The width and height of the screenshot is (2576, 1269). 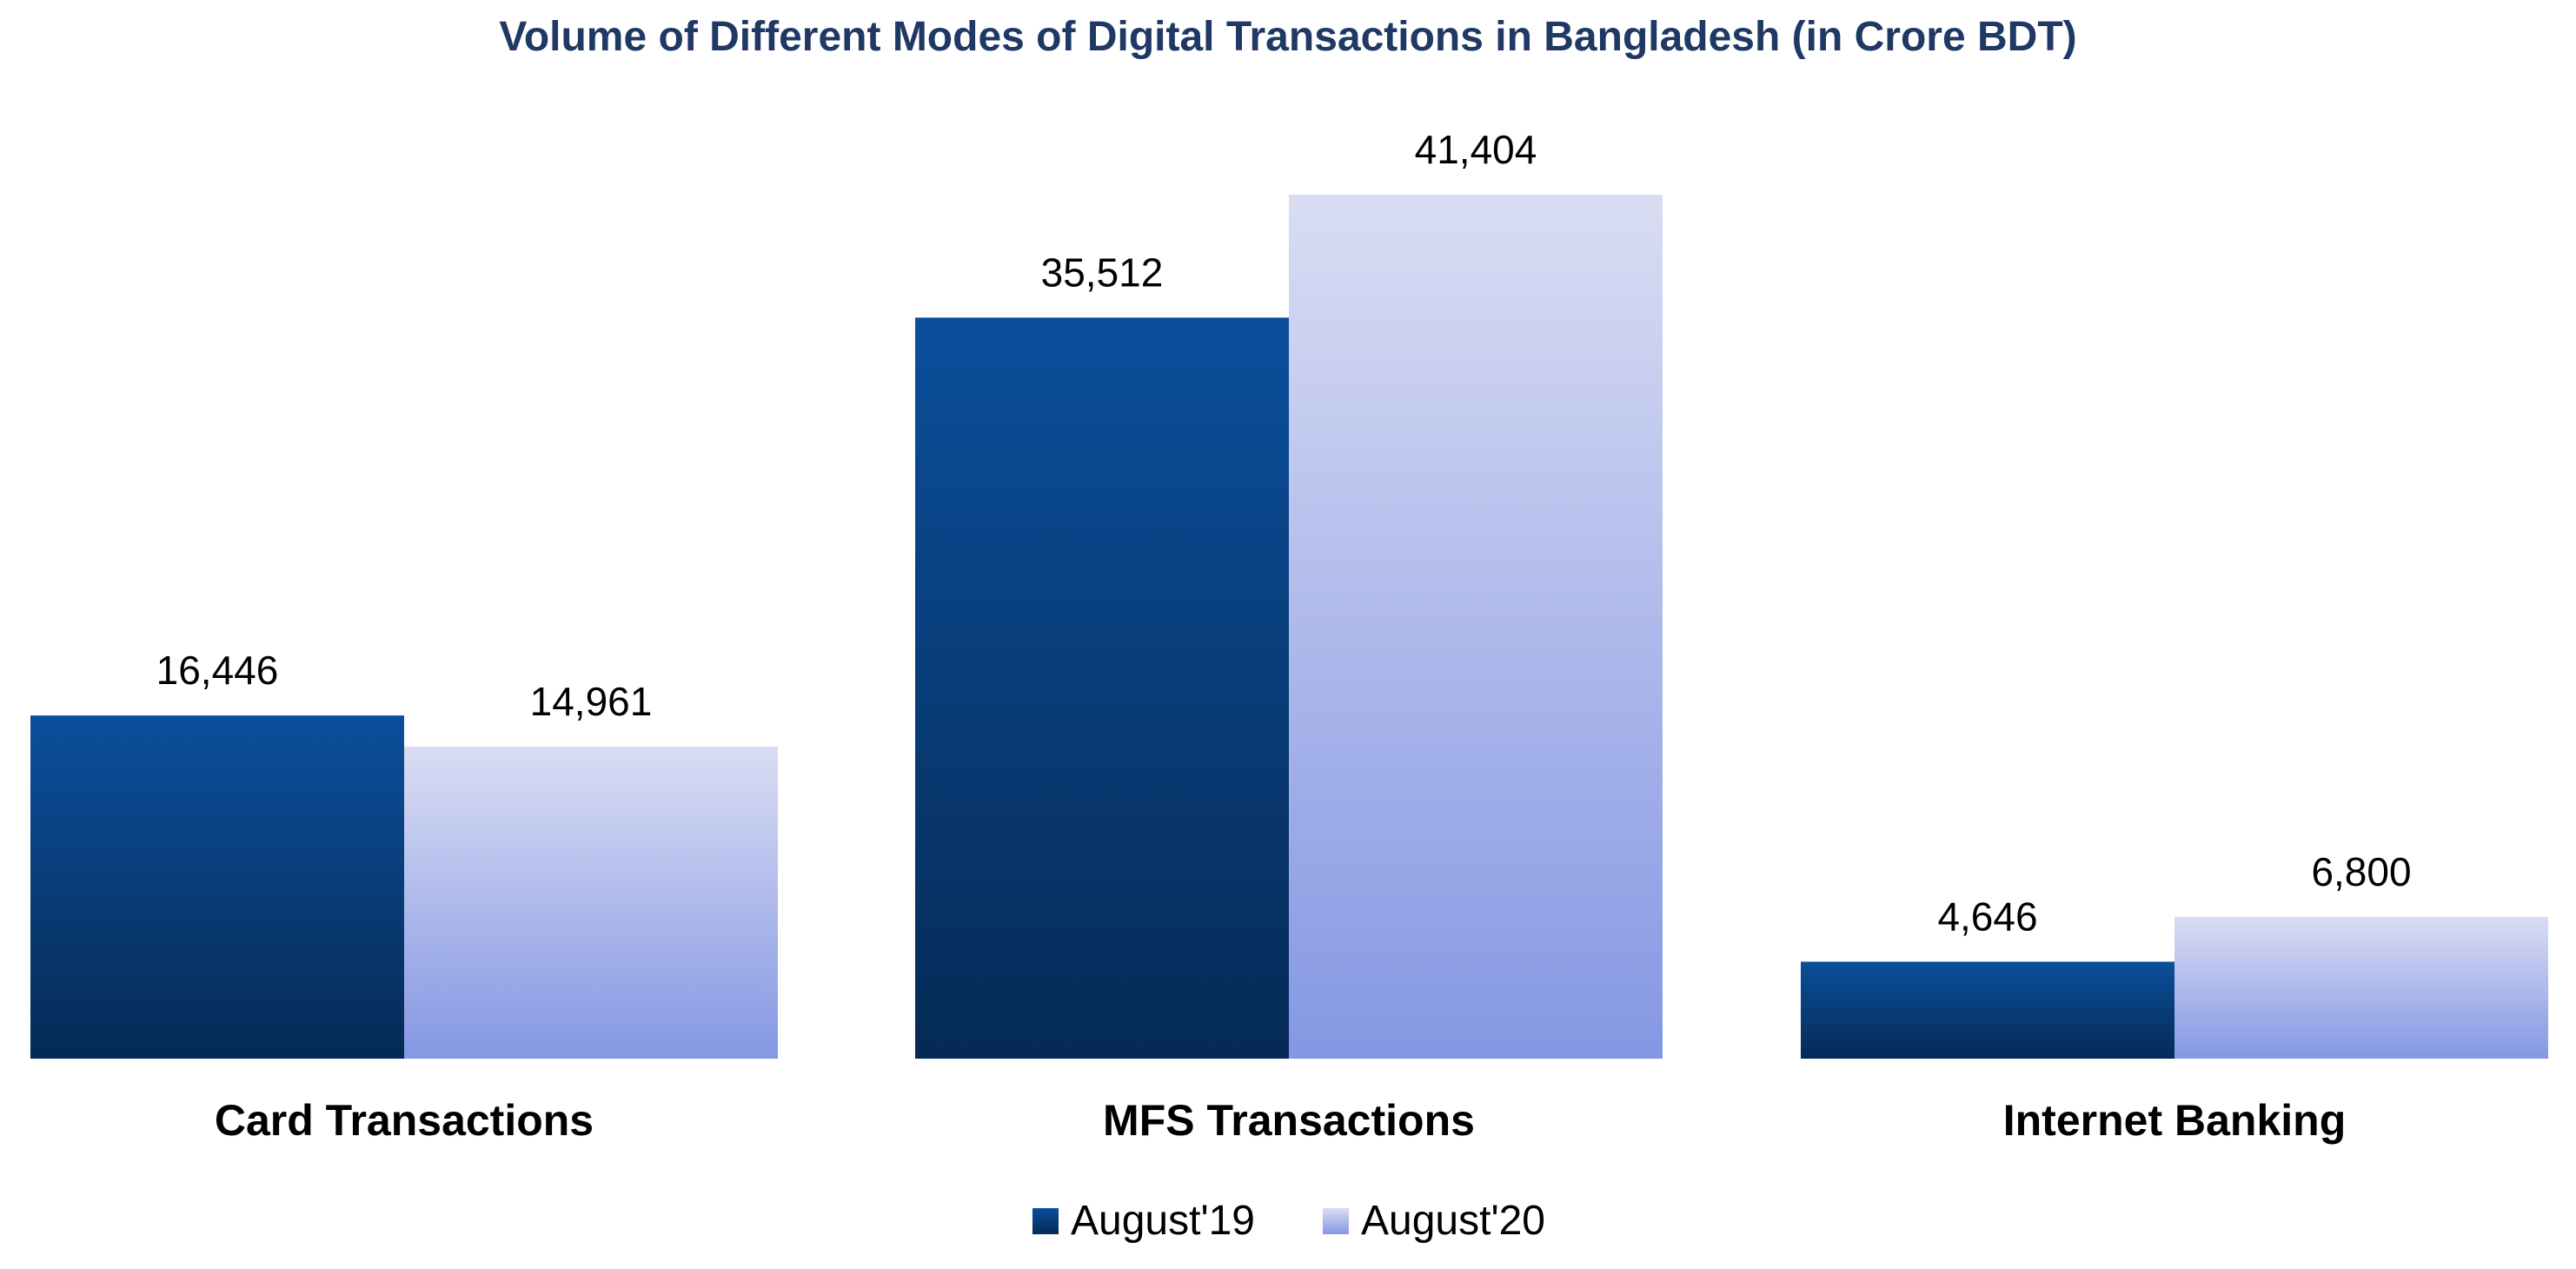 I want to click on bar-mfs-transactions-aug19, so click(x=1102, y=688).